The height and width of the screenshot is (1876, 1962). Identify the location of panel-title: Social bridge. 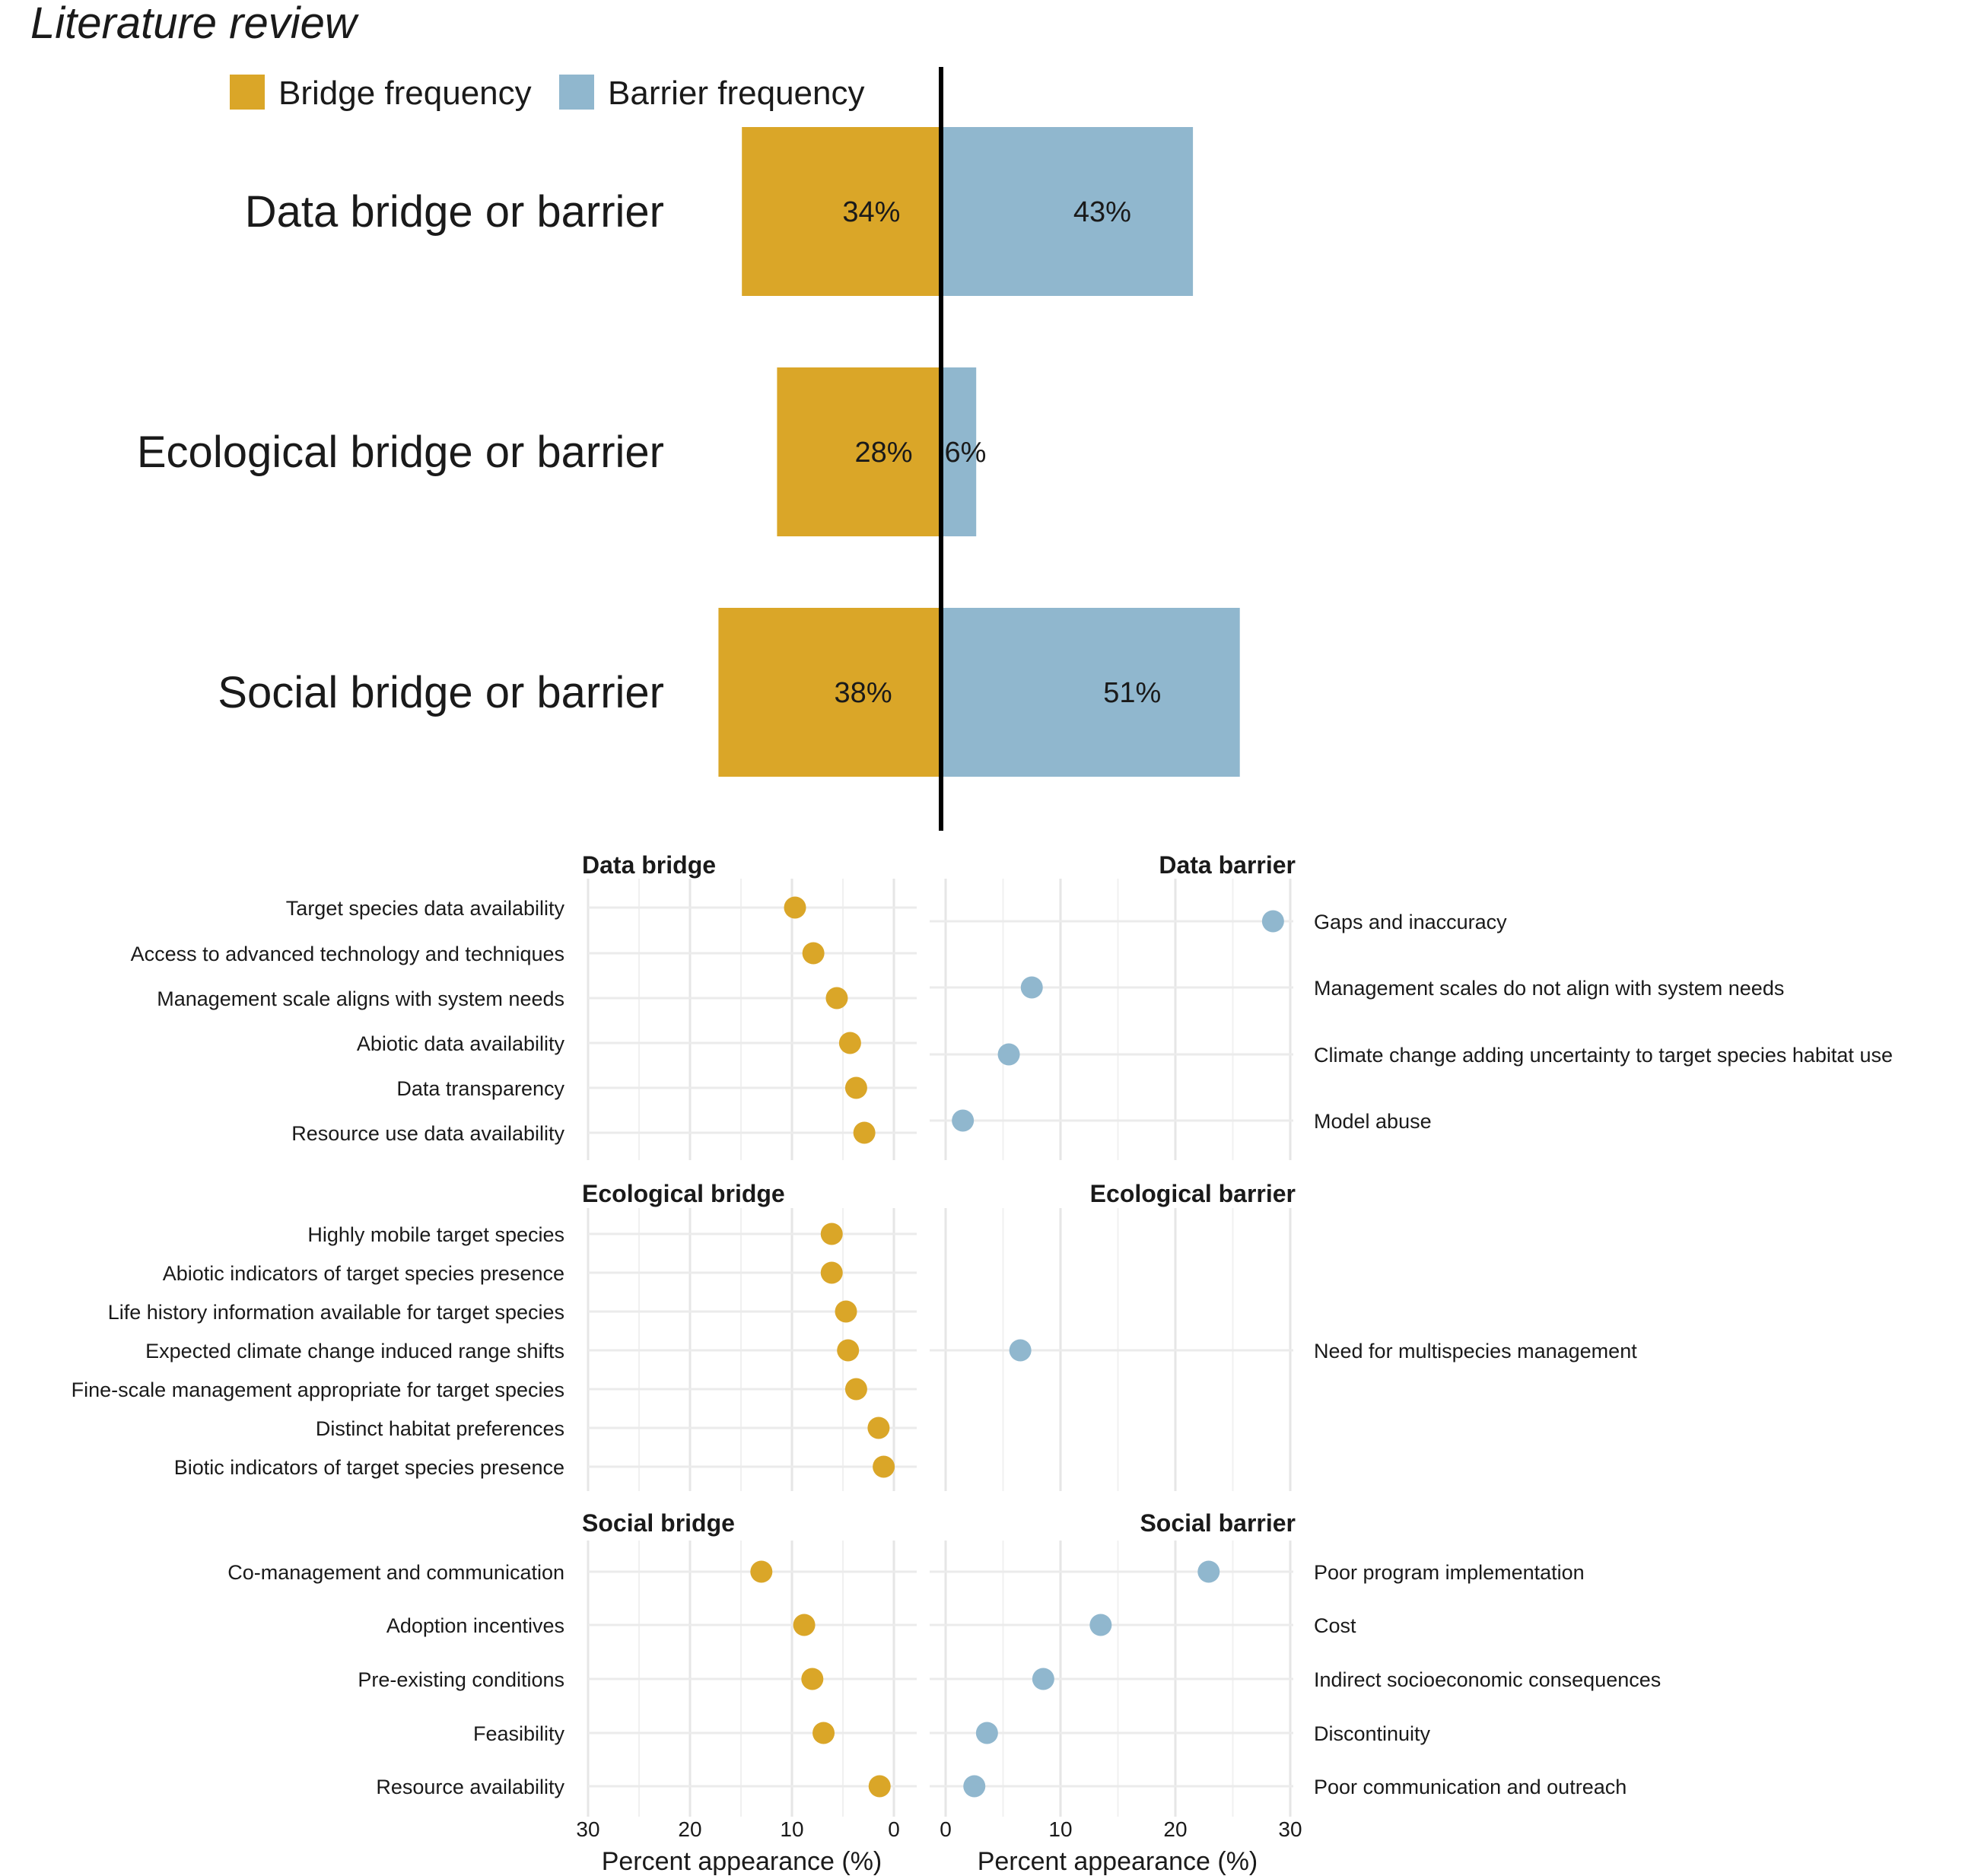
(658, 1523).